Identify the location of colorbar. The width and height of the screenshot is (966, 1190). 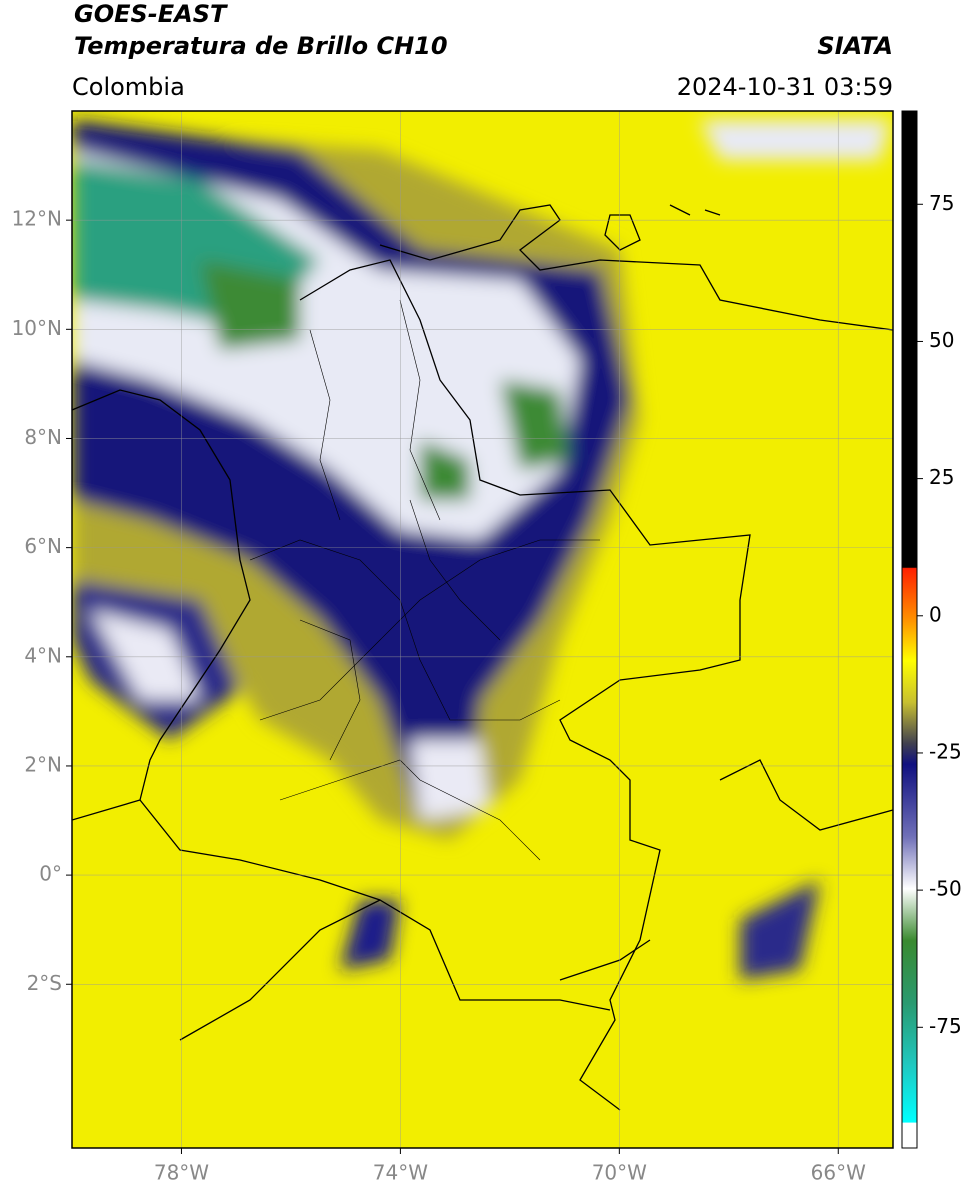
(909, 629).